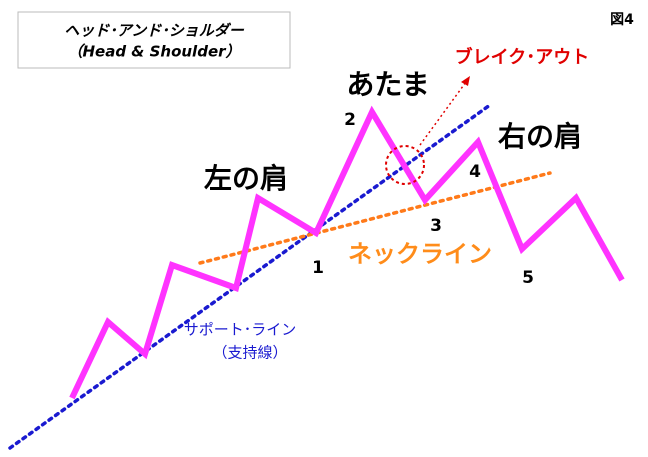  What do you see at coordinates (420, 254) in the screenshot?
I see `neckline-label: ネックライン` at bounding box center [420, 254].